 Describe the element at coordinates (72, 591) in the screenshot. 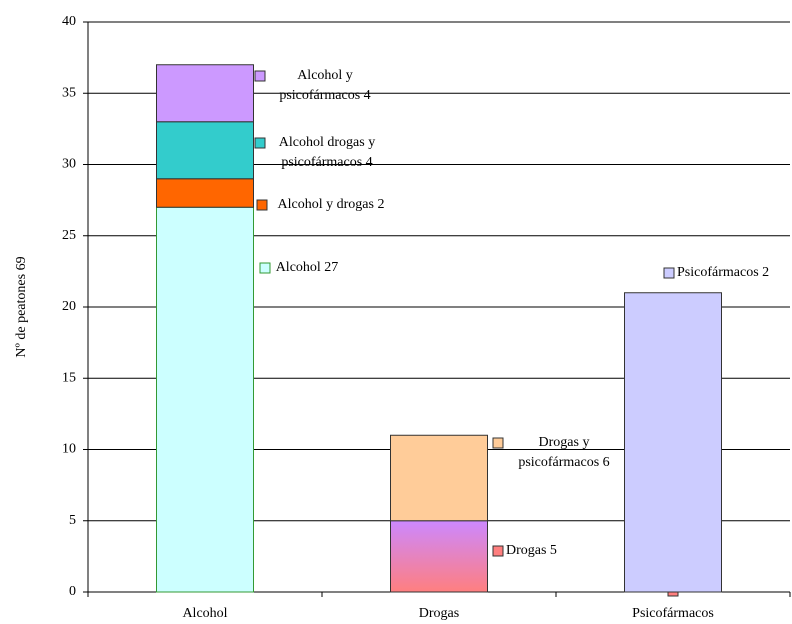

I see `y-tick-label: 0` at that location.